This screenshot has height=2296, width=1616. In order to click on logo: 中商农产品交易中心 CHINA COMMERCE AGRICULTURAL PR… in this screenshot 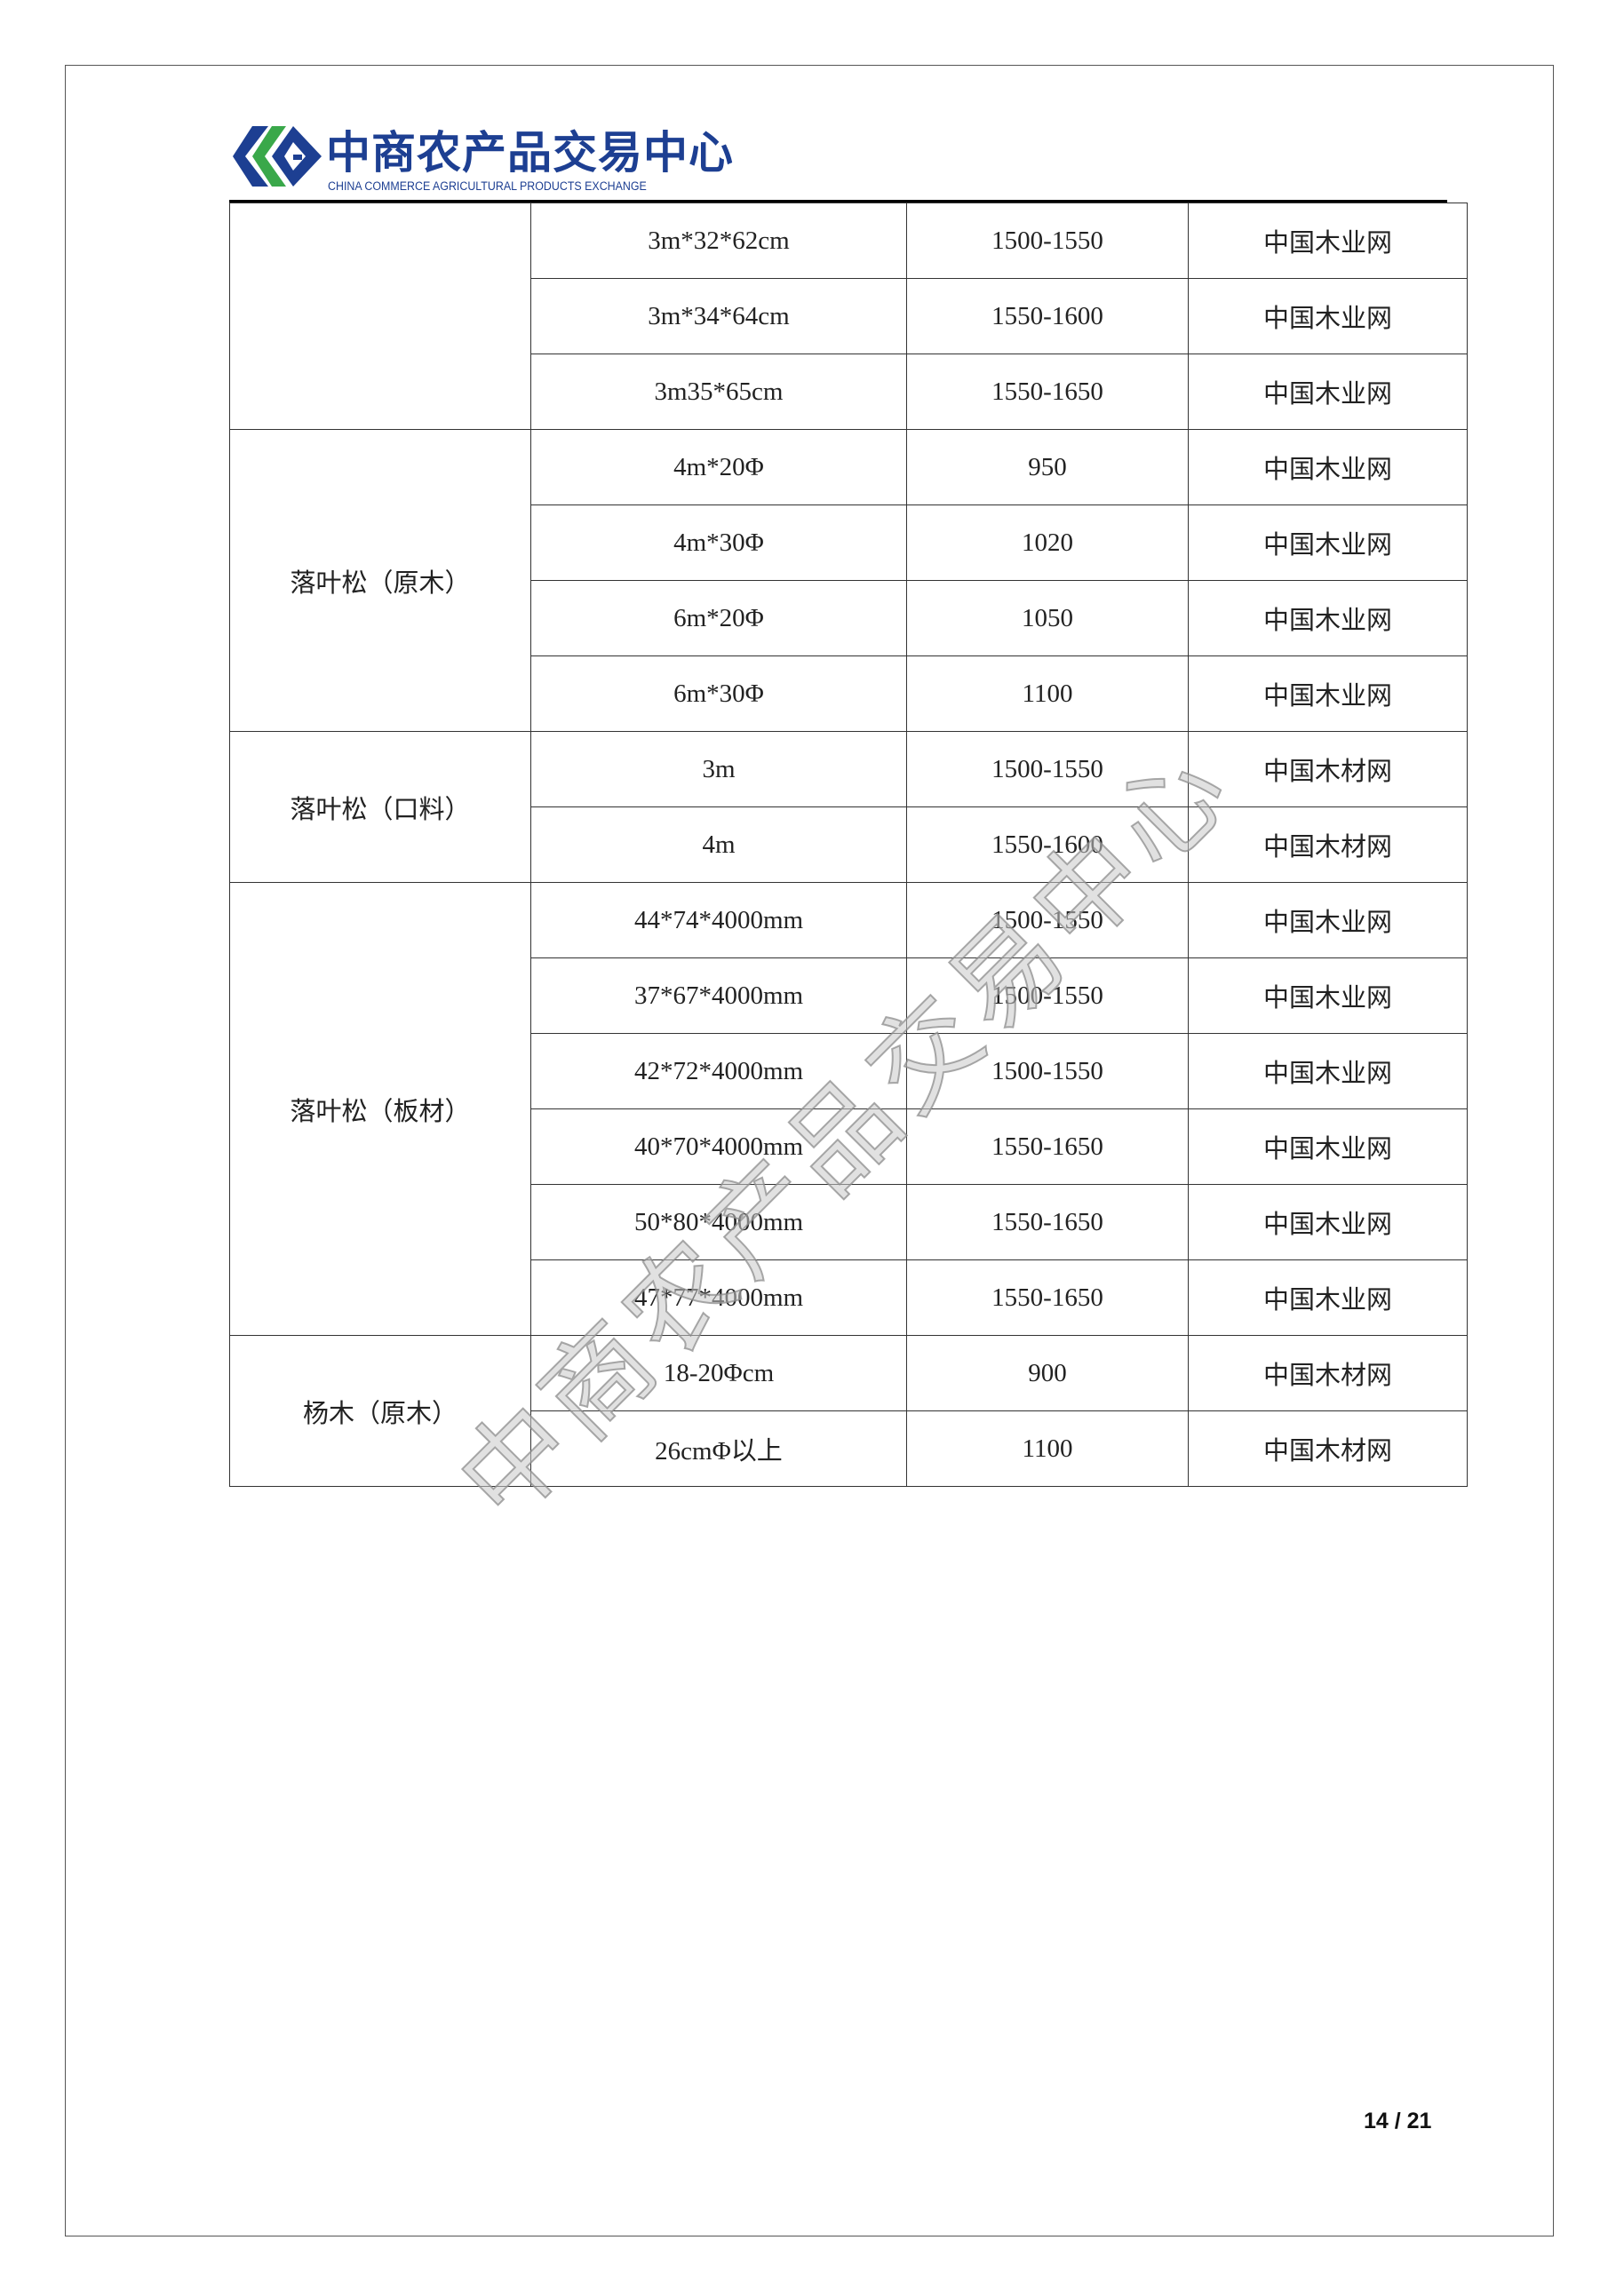, I will do `click(483, 155)`.